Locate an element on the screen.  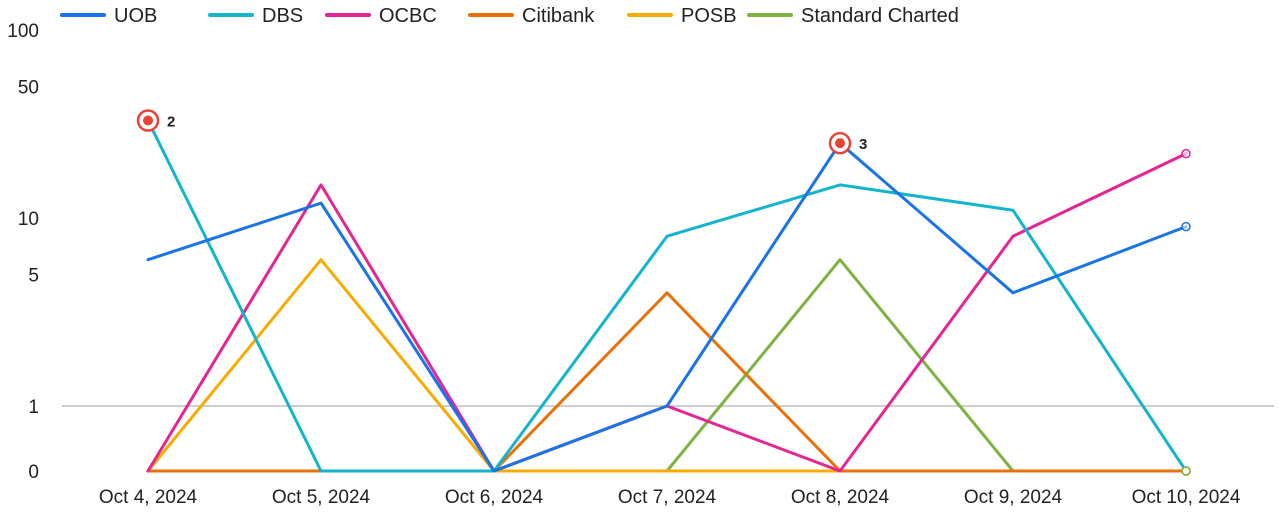
annotation-marker: 2 is located at coordinates (155, 120).